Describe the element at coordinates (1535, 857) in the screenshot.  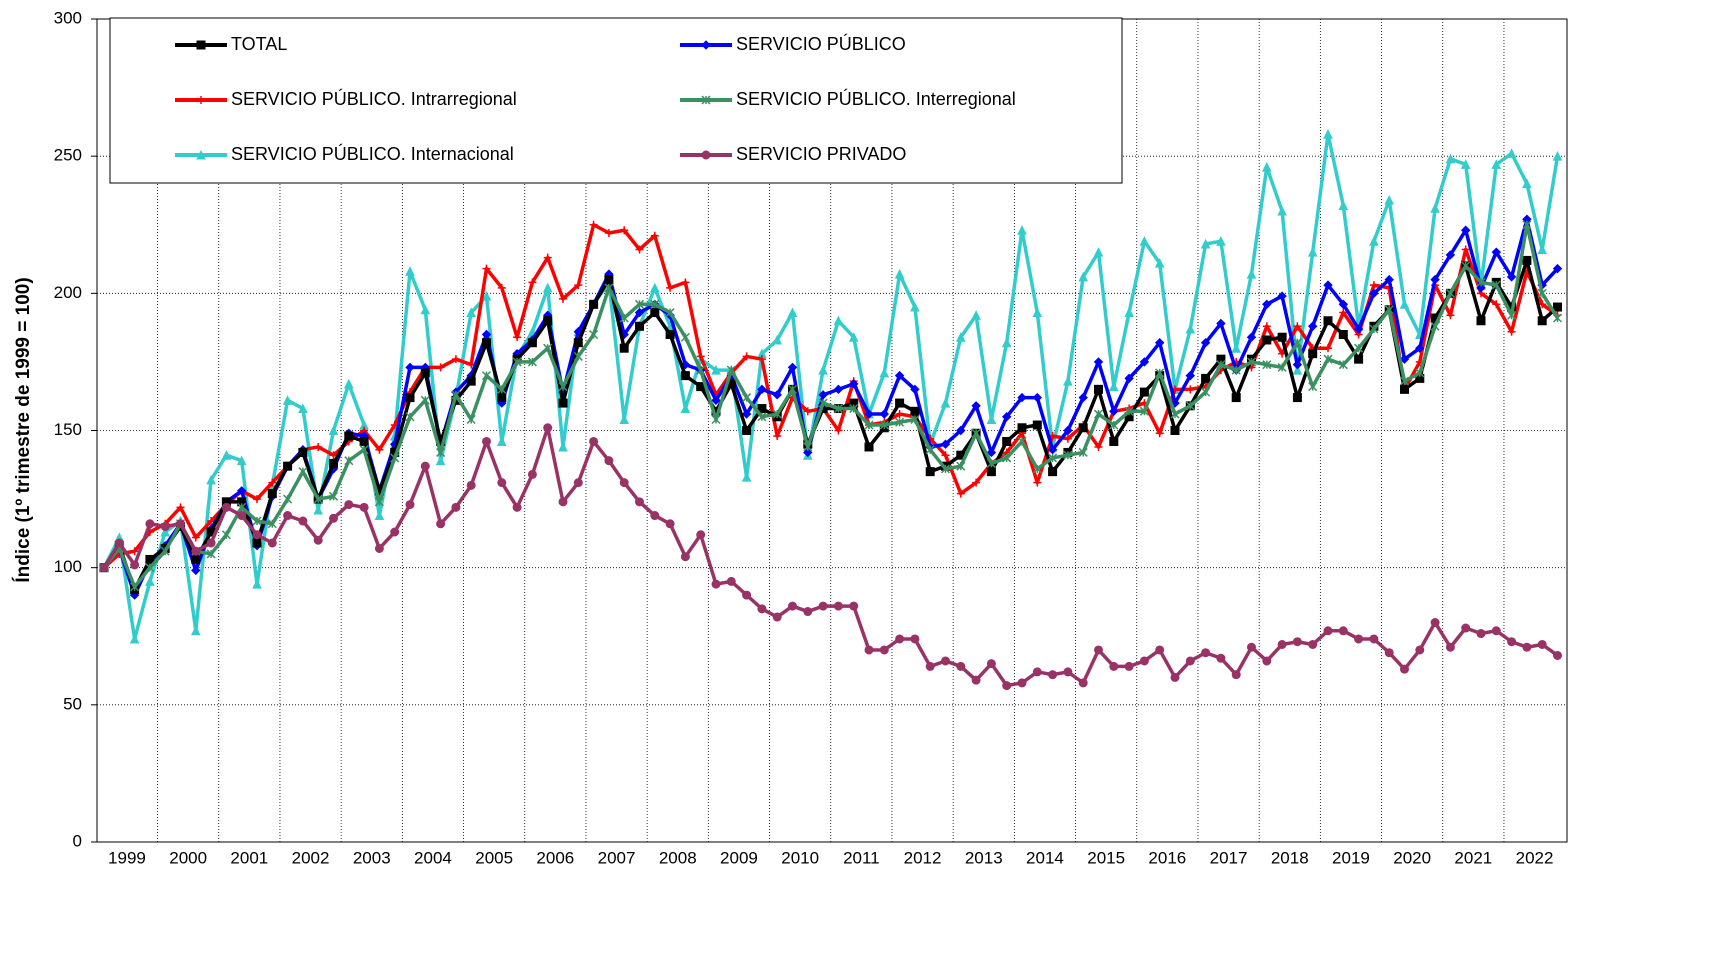
I see `x-tick-label: 2022` at that location.